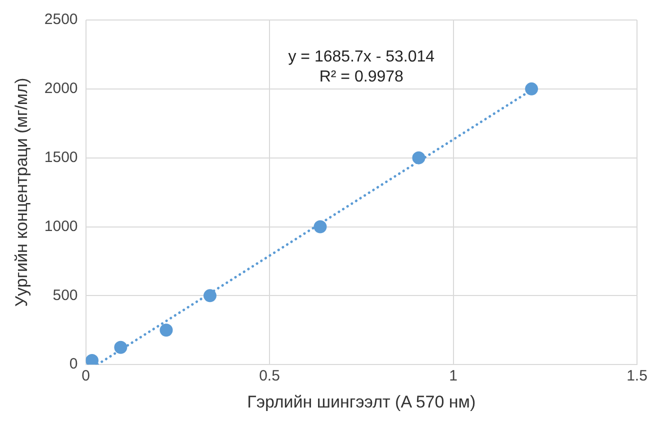 This screenshot has height=427, width=667. I want to click on annotation: R² = 0.9978, so click(361, 77).